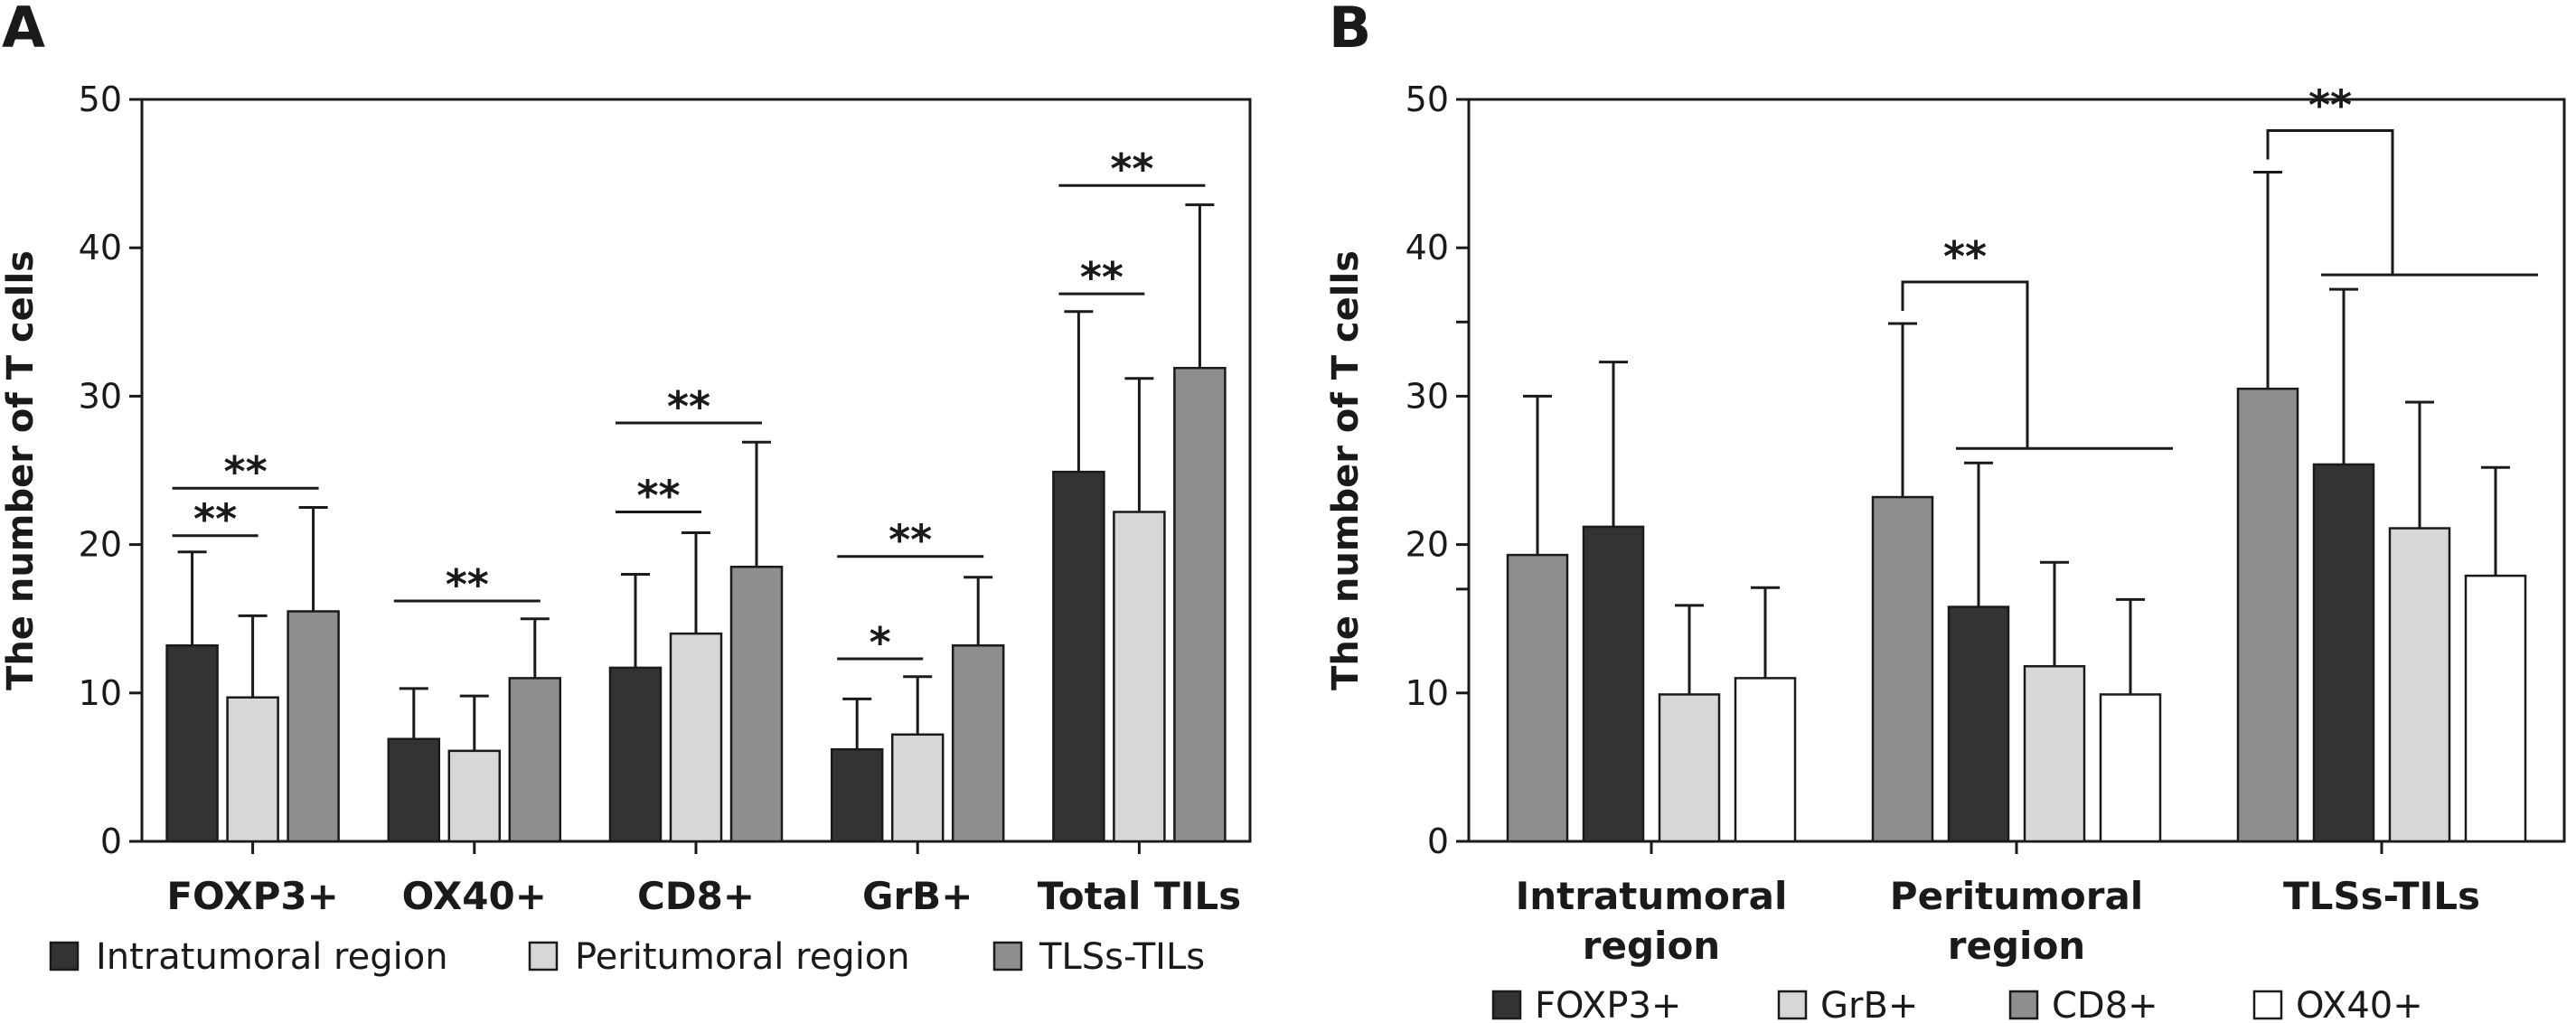 The image size is (2576, 1023). What do you see at coordinates (475, 896) in the screenshot?
I see `x-category-label: OX40+` at bounding box center [475, 896].